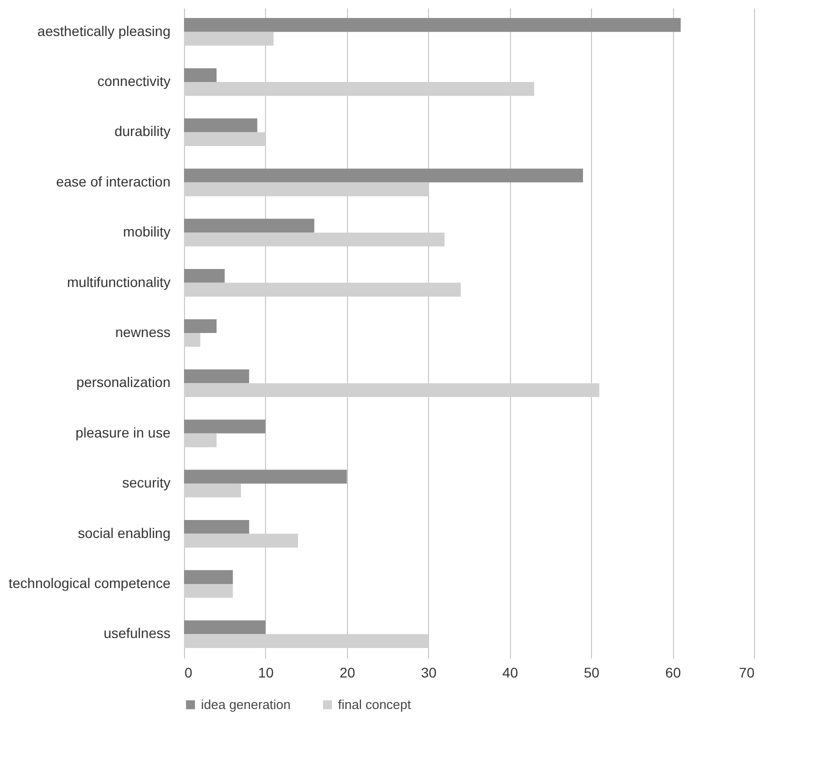 Image resolution: width=835 pixels, height=782 pixels. What do you see at coordinates (246, 704) in the screenshot?
I see `legend-label: idea generation` at bounding box center [246, 704].